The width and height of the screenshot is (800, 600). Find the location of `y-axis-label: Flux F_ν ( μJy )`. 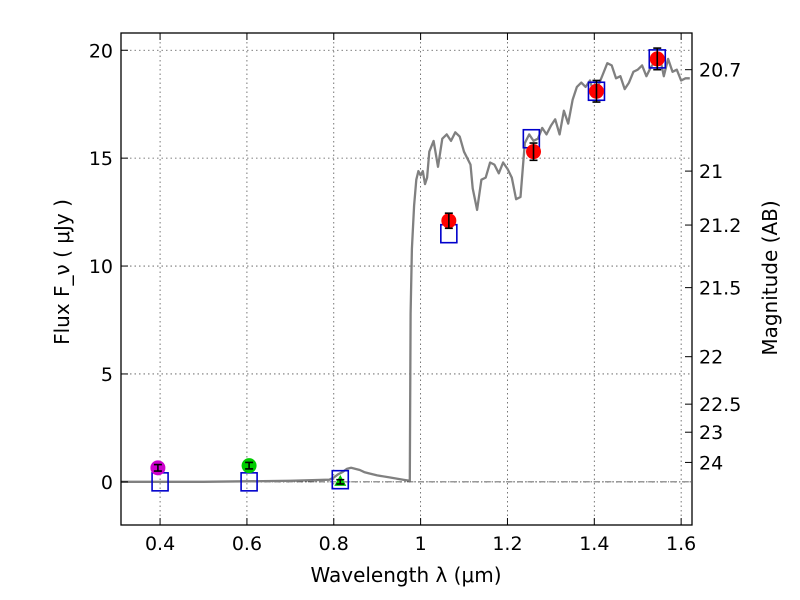

y-axis-label: Flux F_ν ( μJy ) is located at coordinates (62, 272).